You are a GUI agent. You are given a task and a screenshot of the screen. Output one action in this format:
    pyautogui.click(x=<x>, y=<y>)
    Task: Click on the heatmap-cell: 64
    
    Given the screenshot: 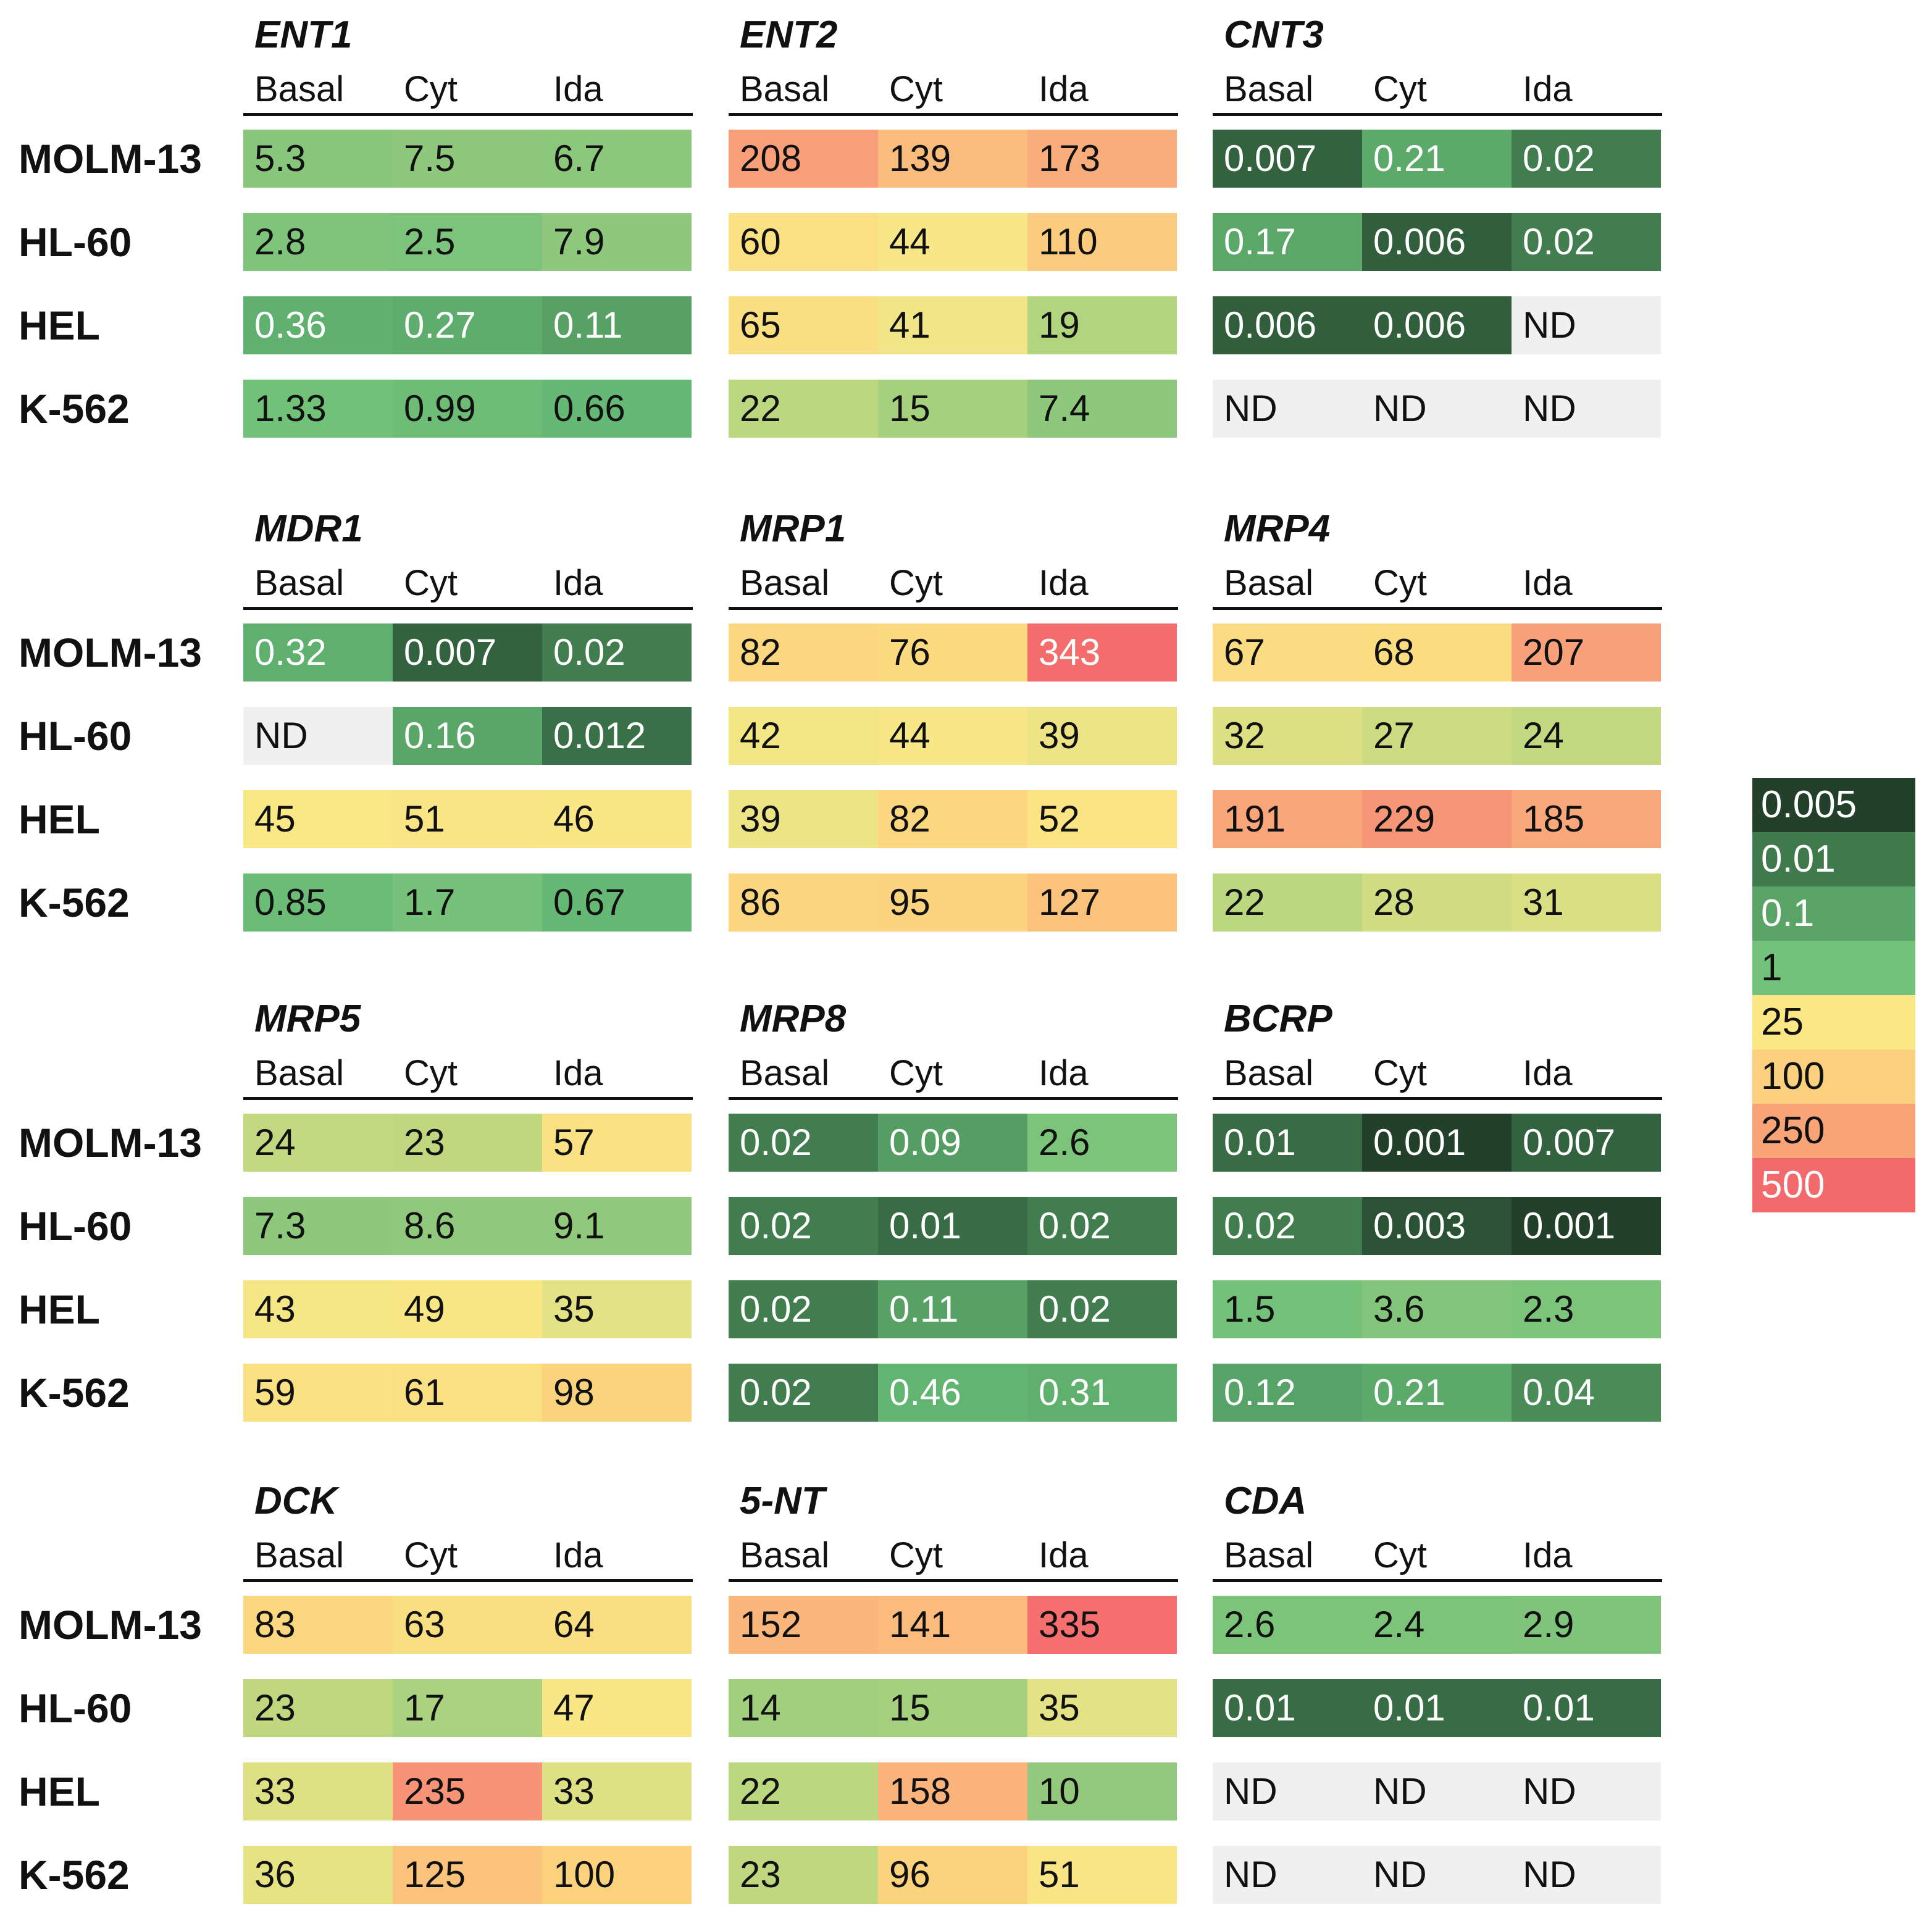 What is the action you would take?
    pyautogui.click(x=617, y=1625)
    